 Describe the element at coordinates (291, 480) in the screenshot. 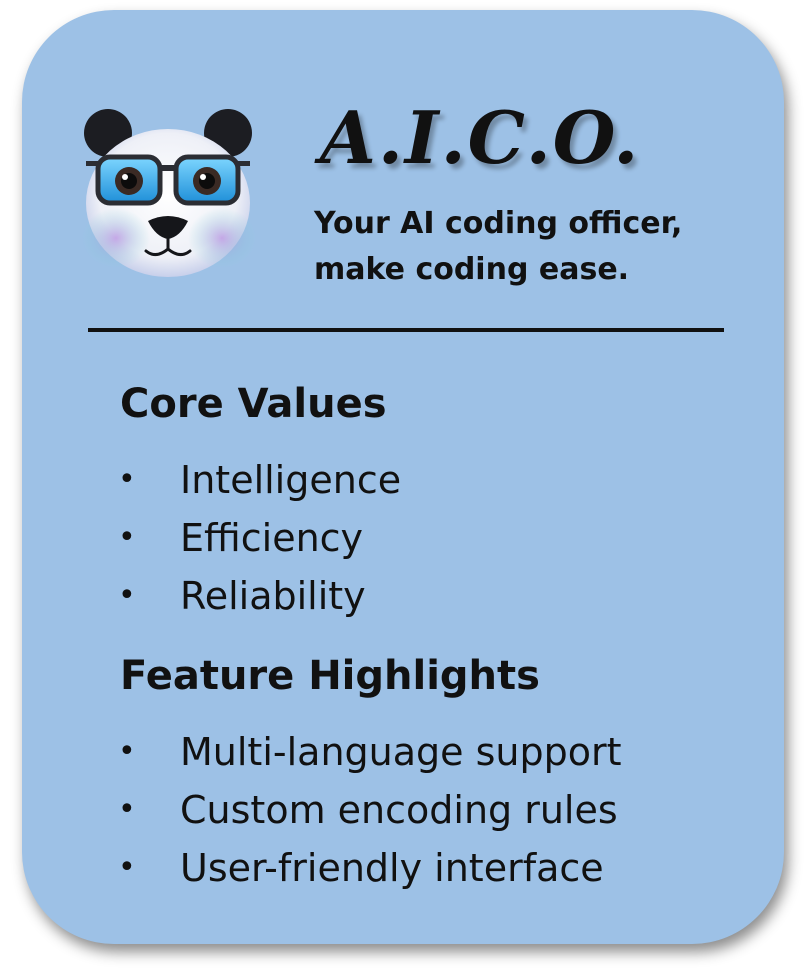

I see `list-item-text: Intelligence` at that location.